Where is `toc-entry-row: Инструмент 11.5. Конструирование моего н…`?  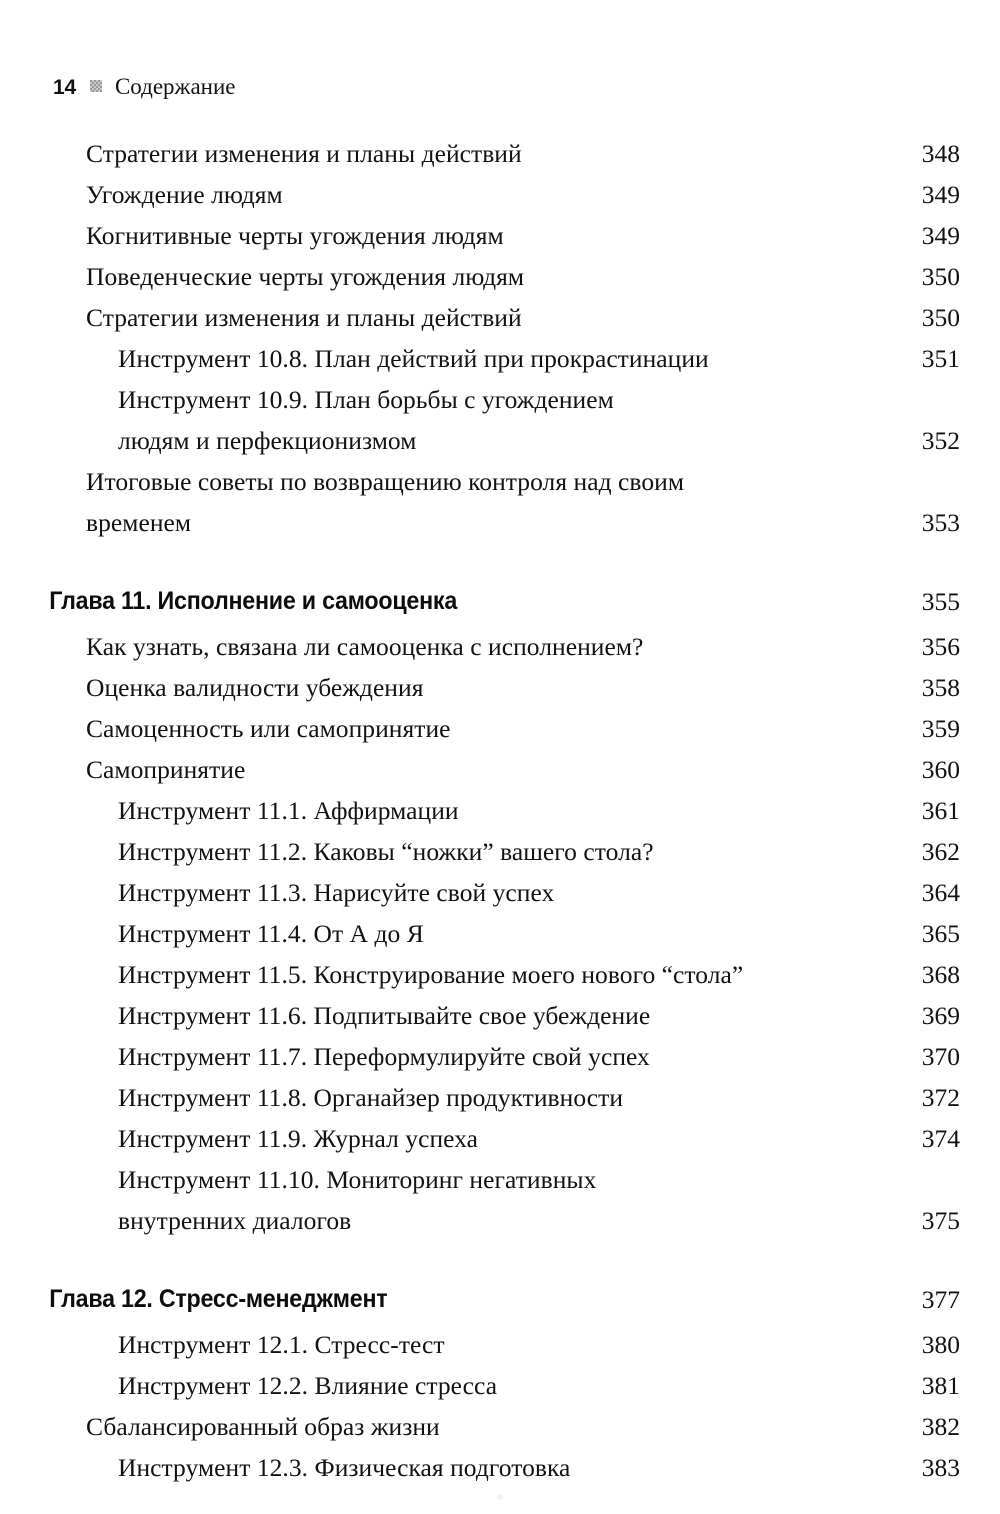 toc-entry-row: Инструмент 11.5. Конструирование моего н… is located at coordinates (500, 974).